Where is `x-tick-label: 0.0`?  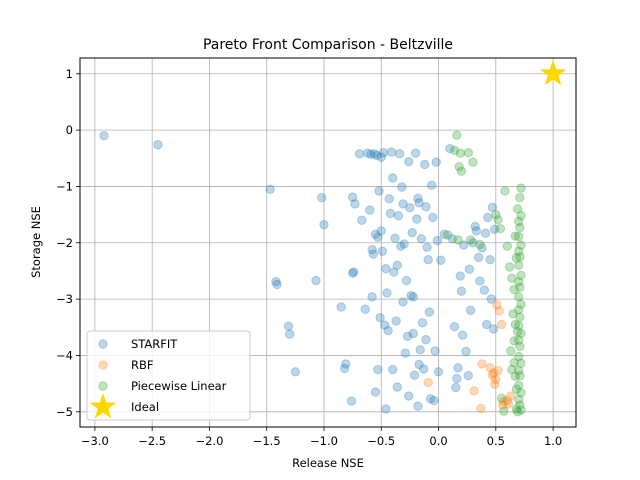 x-tick-label: 0.0 is located at coordinates (438, 441).